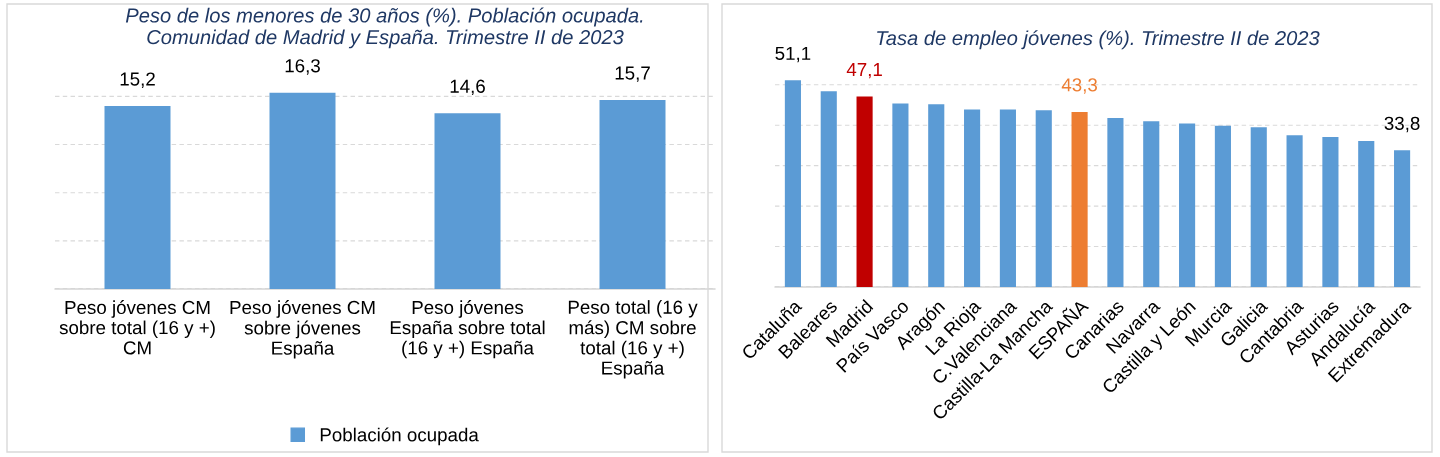 Image resolution: width=1440 pixels, height=457 pixels. What do you see at coordinates (1098, 40) in the screenshot?
I see `chart-title: Tasa de empleo jóvenes (%). Trimestre II de 2023` at bounding box center [1098, 40].